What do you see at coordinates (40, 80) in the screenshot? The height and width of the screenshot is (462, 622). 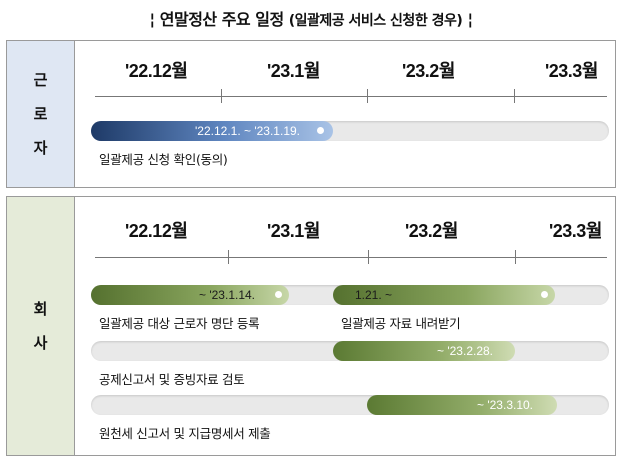 I see `worker-label-char: 근` at bounding box center [40, 80].